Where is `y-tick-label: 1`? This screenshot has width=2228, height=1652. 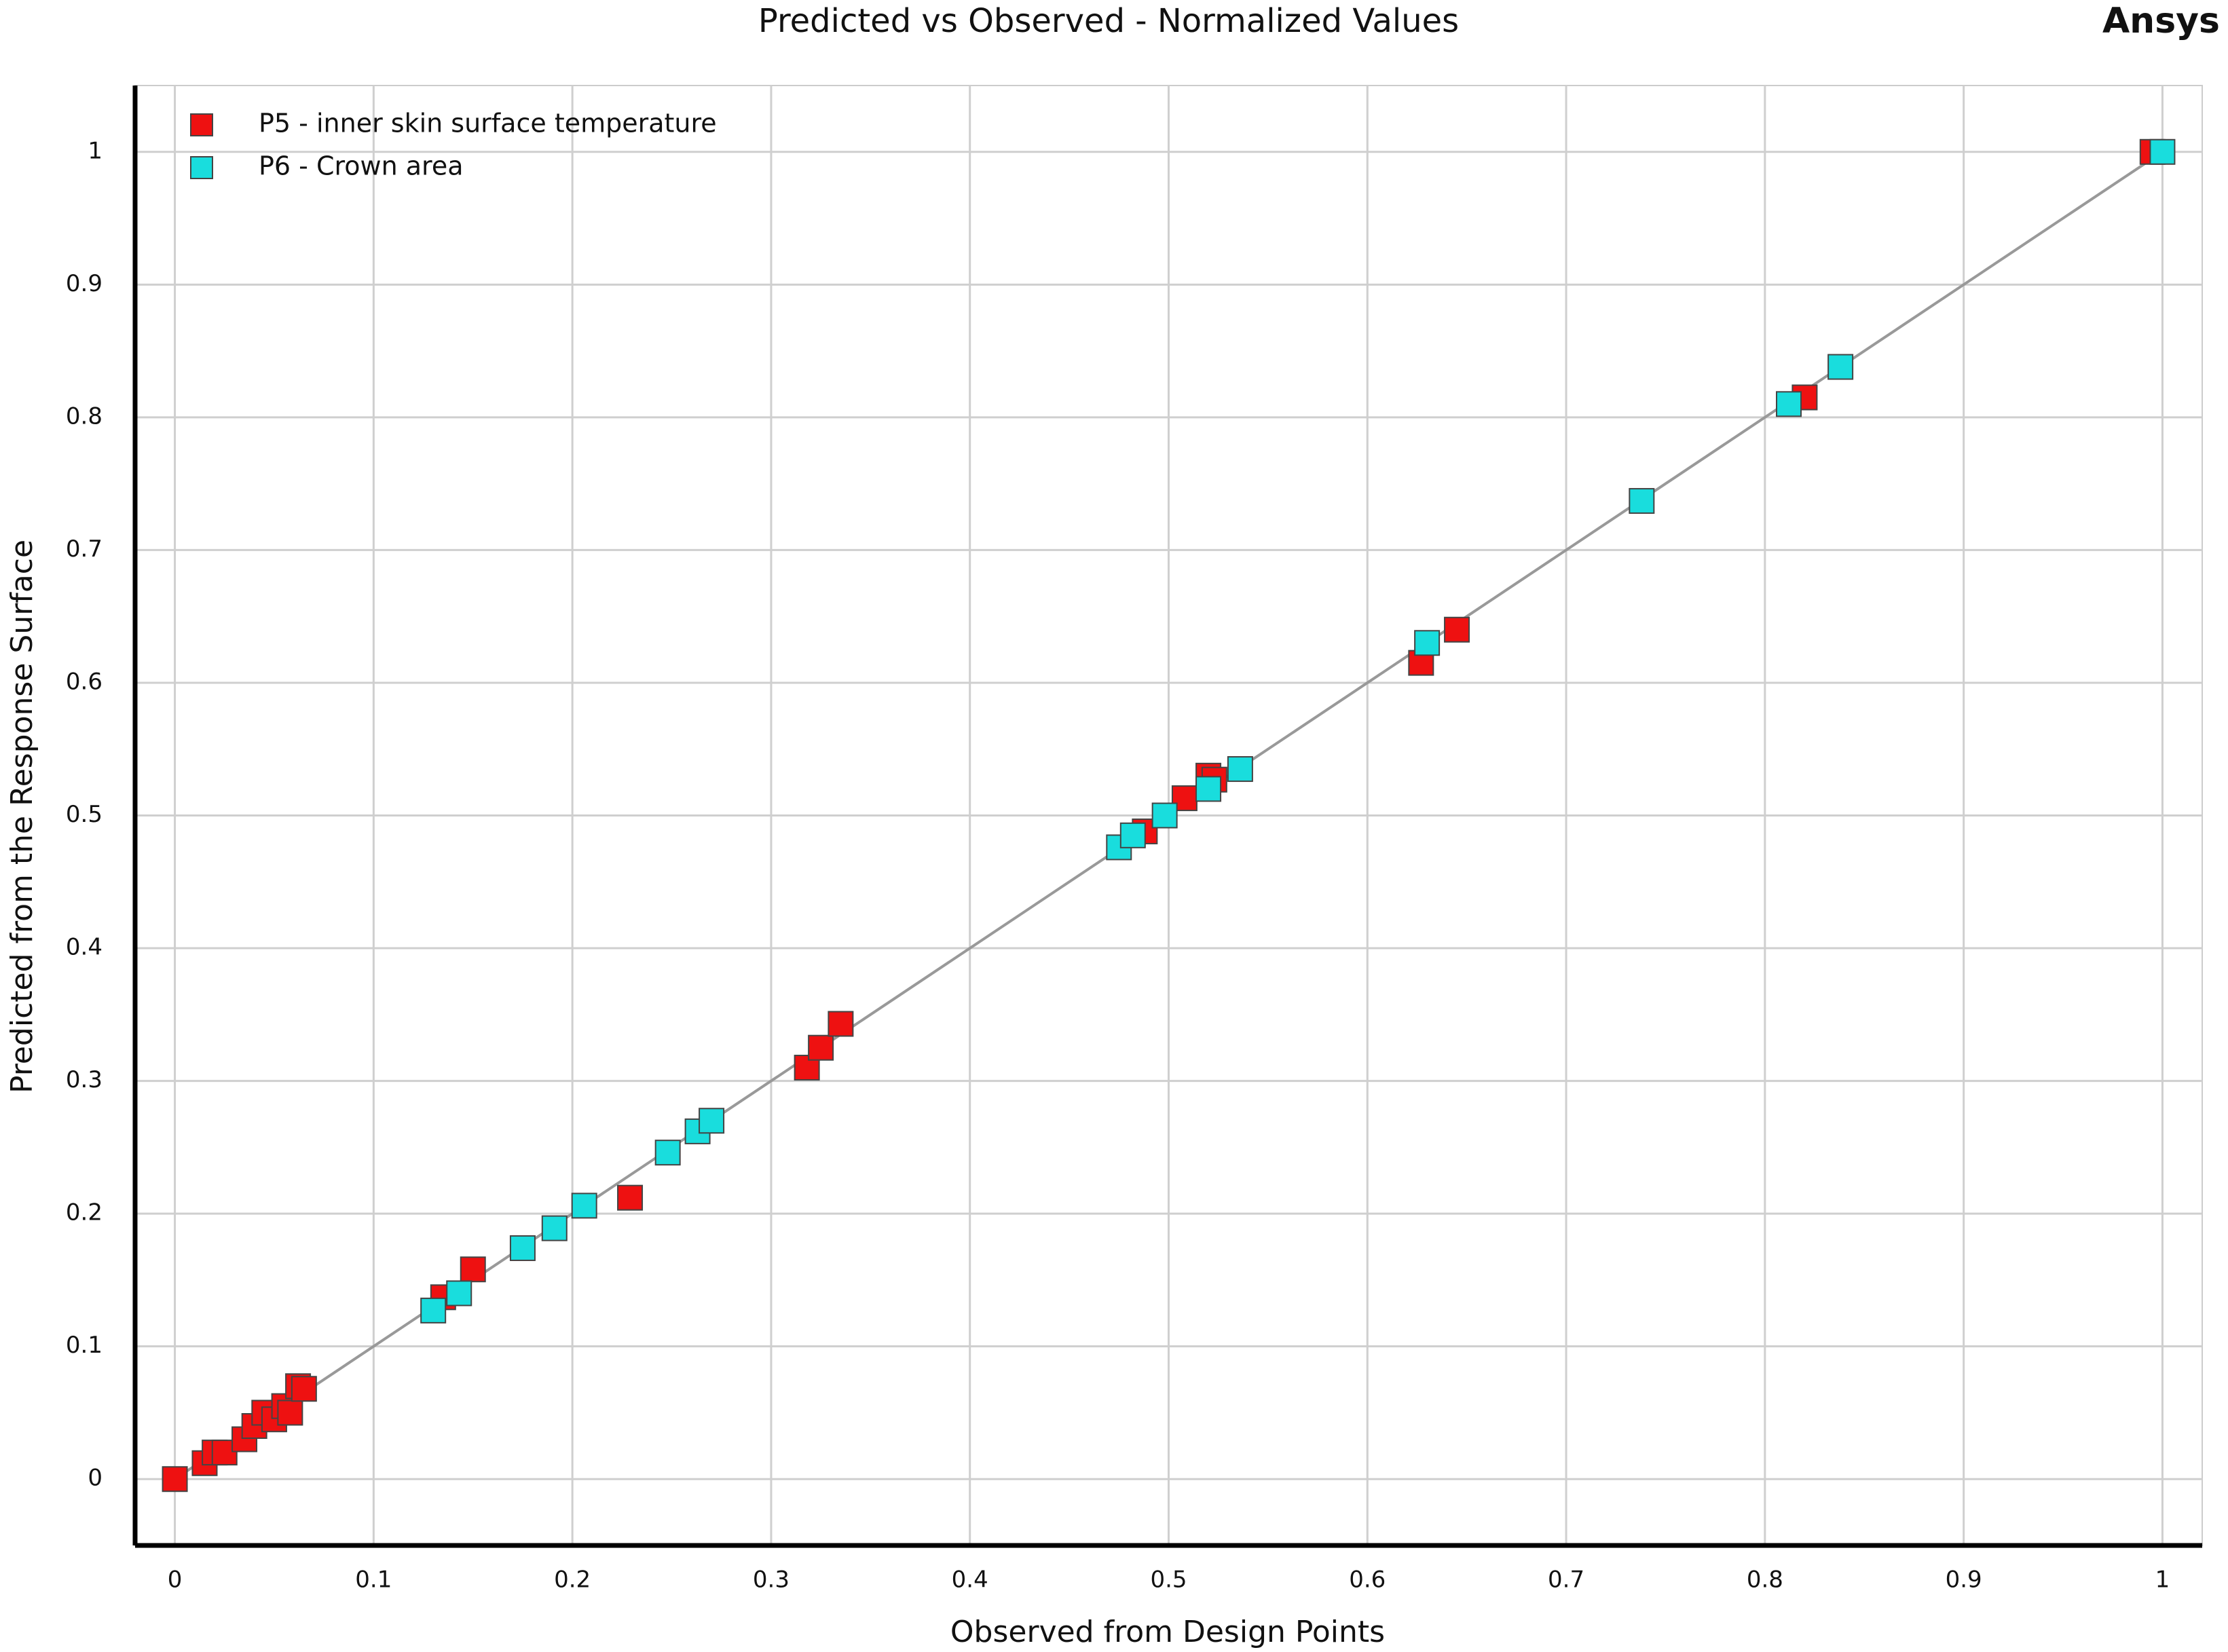 y-tick-label: 1 is located at coordinates (96, 150).